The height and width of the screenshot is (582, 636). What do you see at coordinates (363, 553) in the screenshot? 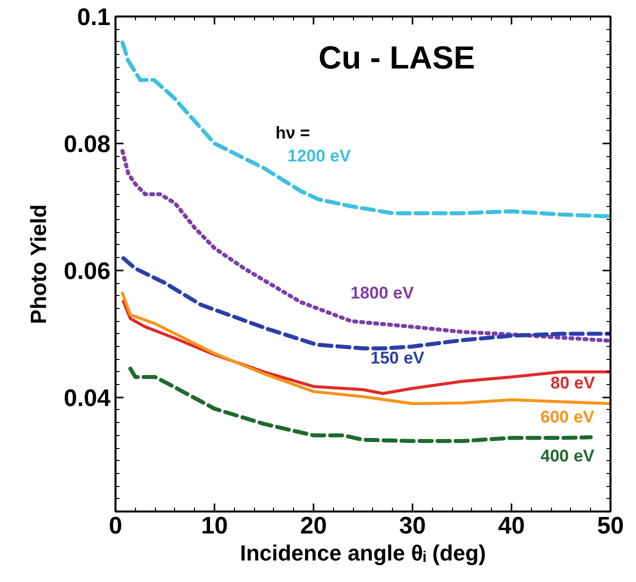
I see `x-axis-title: Incidence angle θᵢ (deg)` at bounding box center [363, 553].